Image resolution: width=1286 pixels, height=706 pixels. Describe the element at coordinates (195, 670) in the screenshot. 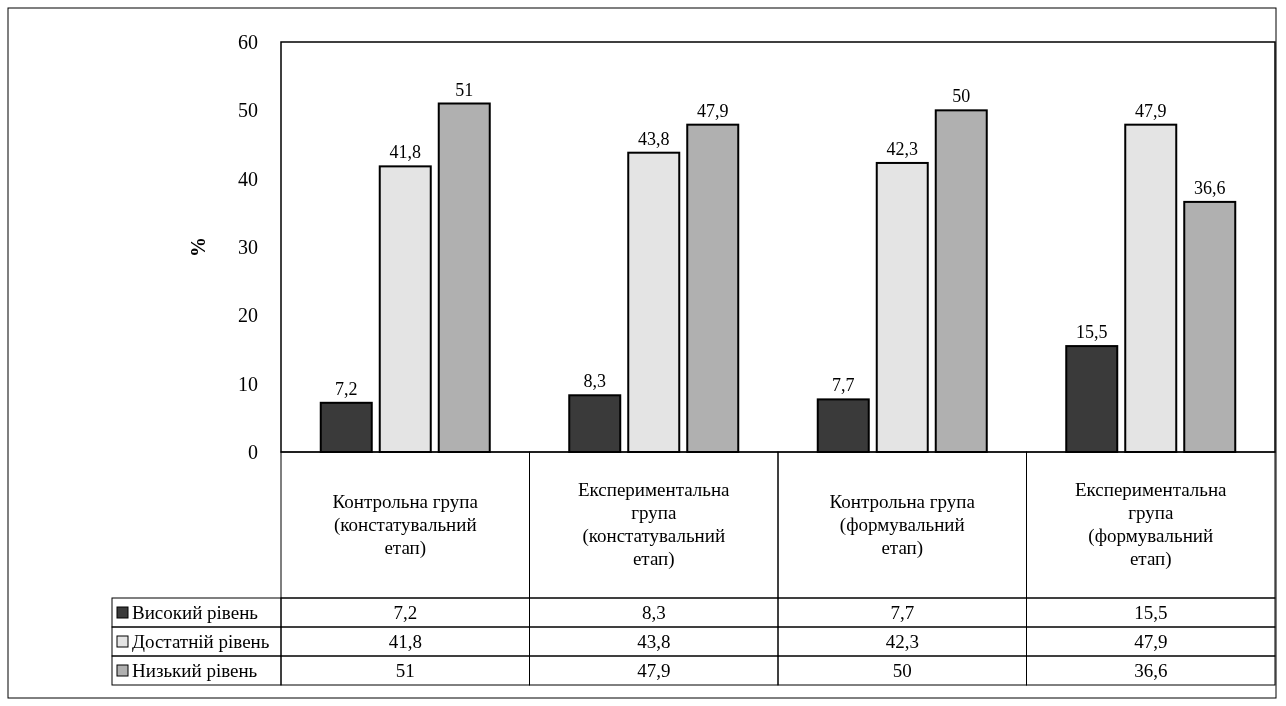

I see `legend-label: Низький рівень` at that location.